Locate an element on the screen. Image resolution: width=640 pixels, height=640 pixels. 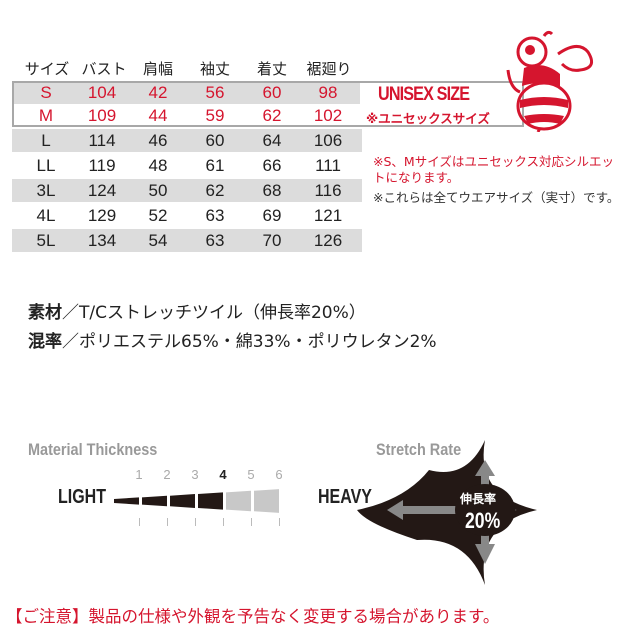
thickness-level: 2 is located at coordinates (167, 474).